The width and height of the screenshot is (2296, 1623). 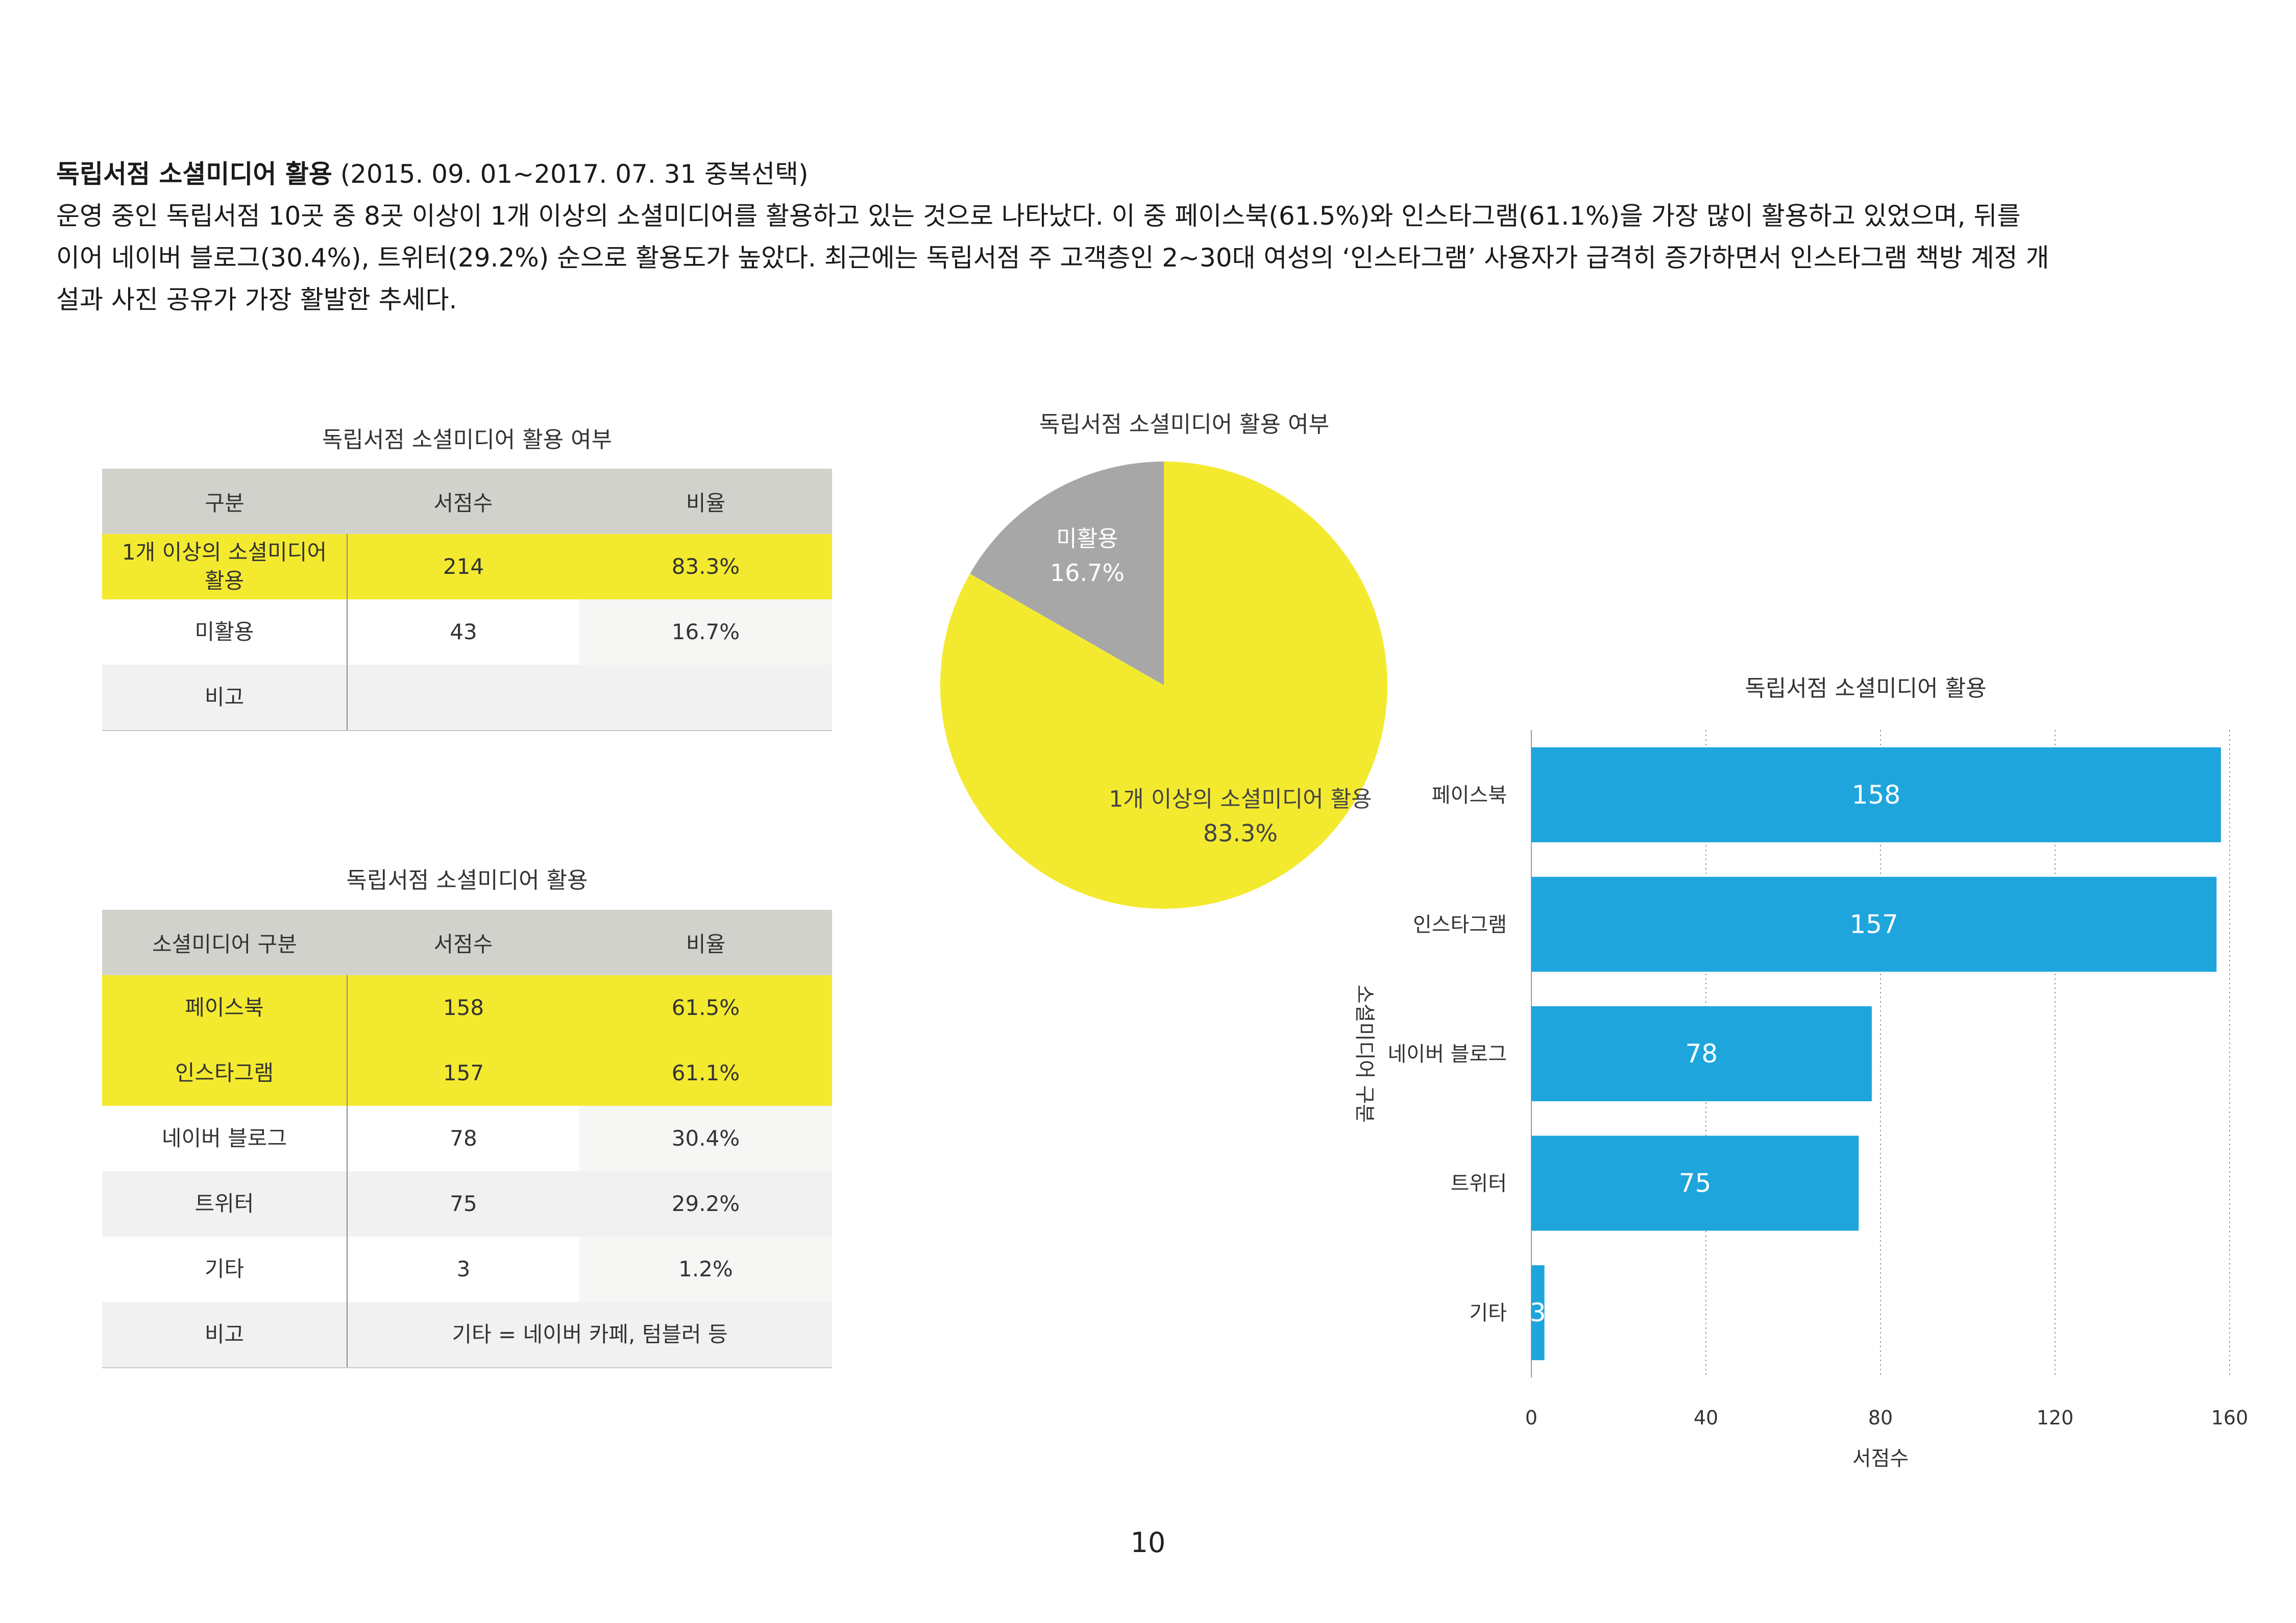 I want to click on category-tick-label: 기타, so click(x=1488, y=1313).